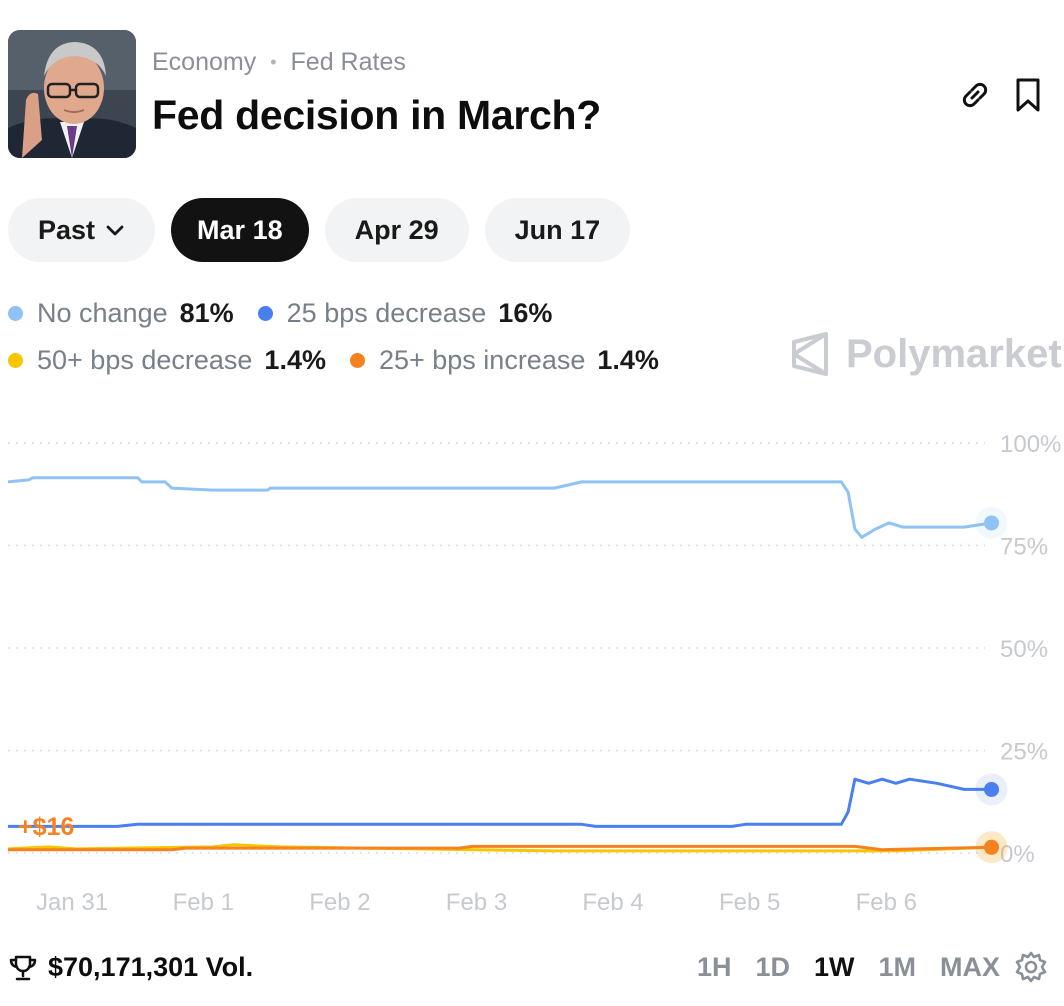  What do you see at coordinates (499, 507) in the screenshot?
I see `series-line-no-change` at bounding box center [499, 507].